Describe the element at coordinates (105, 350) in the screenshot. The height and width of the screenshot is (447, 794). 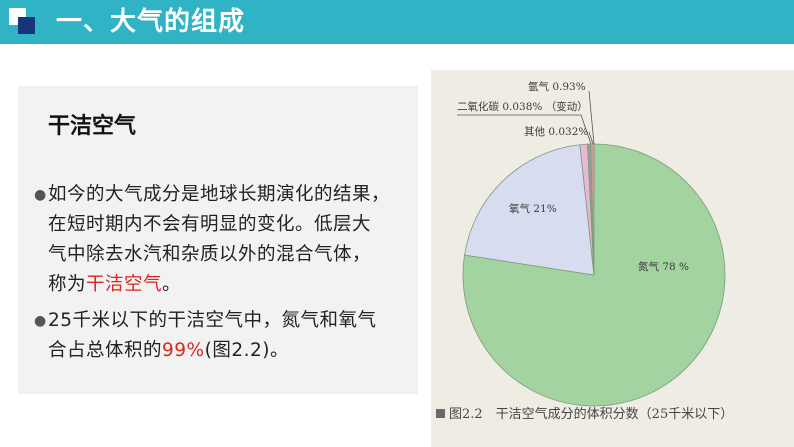
I see `text-run: 合占总体积的` at that location.